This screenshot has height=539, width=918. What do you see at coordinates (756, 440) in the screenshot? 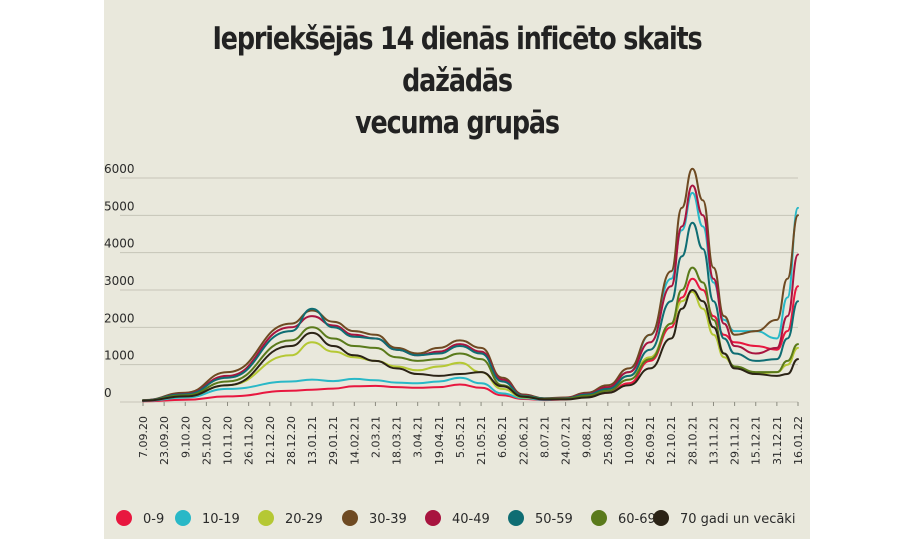
I see `x-tick-label: 15.12.21` at bounding box center [756, 440].